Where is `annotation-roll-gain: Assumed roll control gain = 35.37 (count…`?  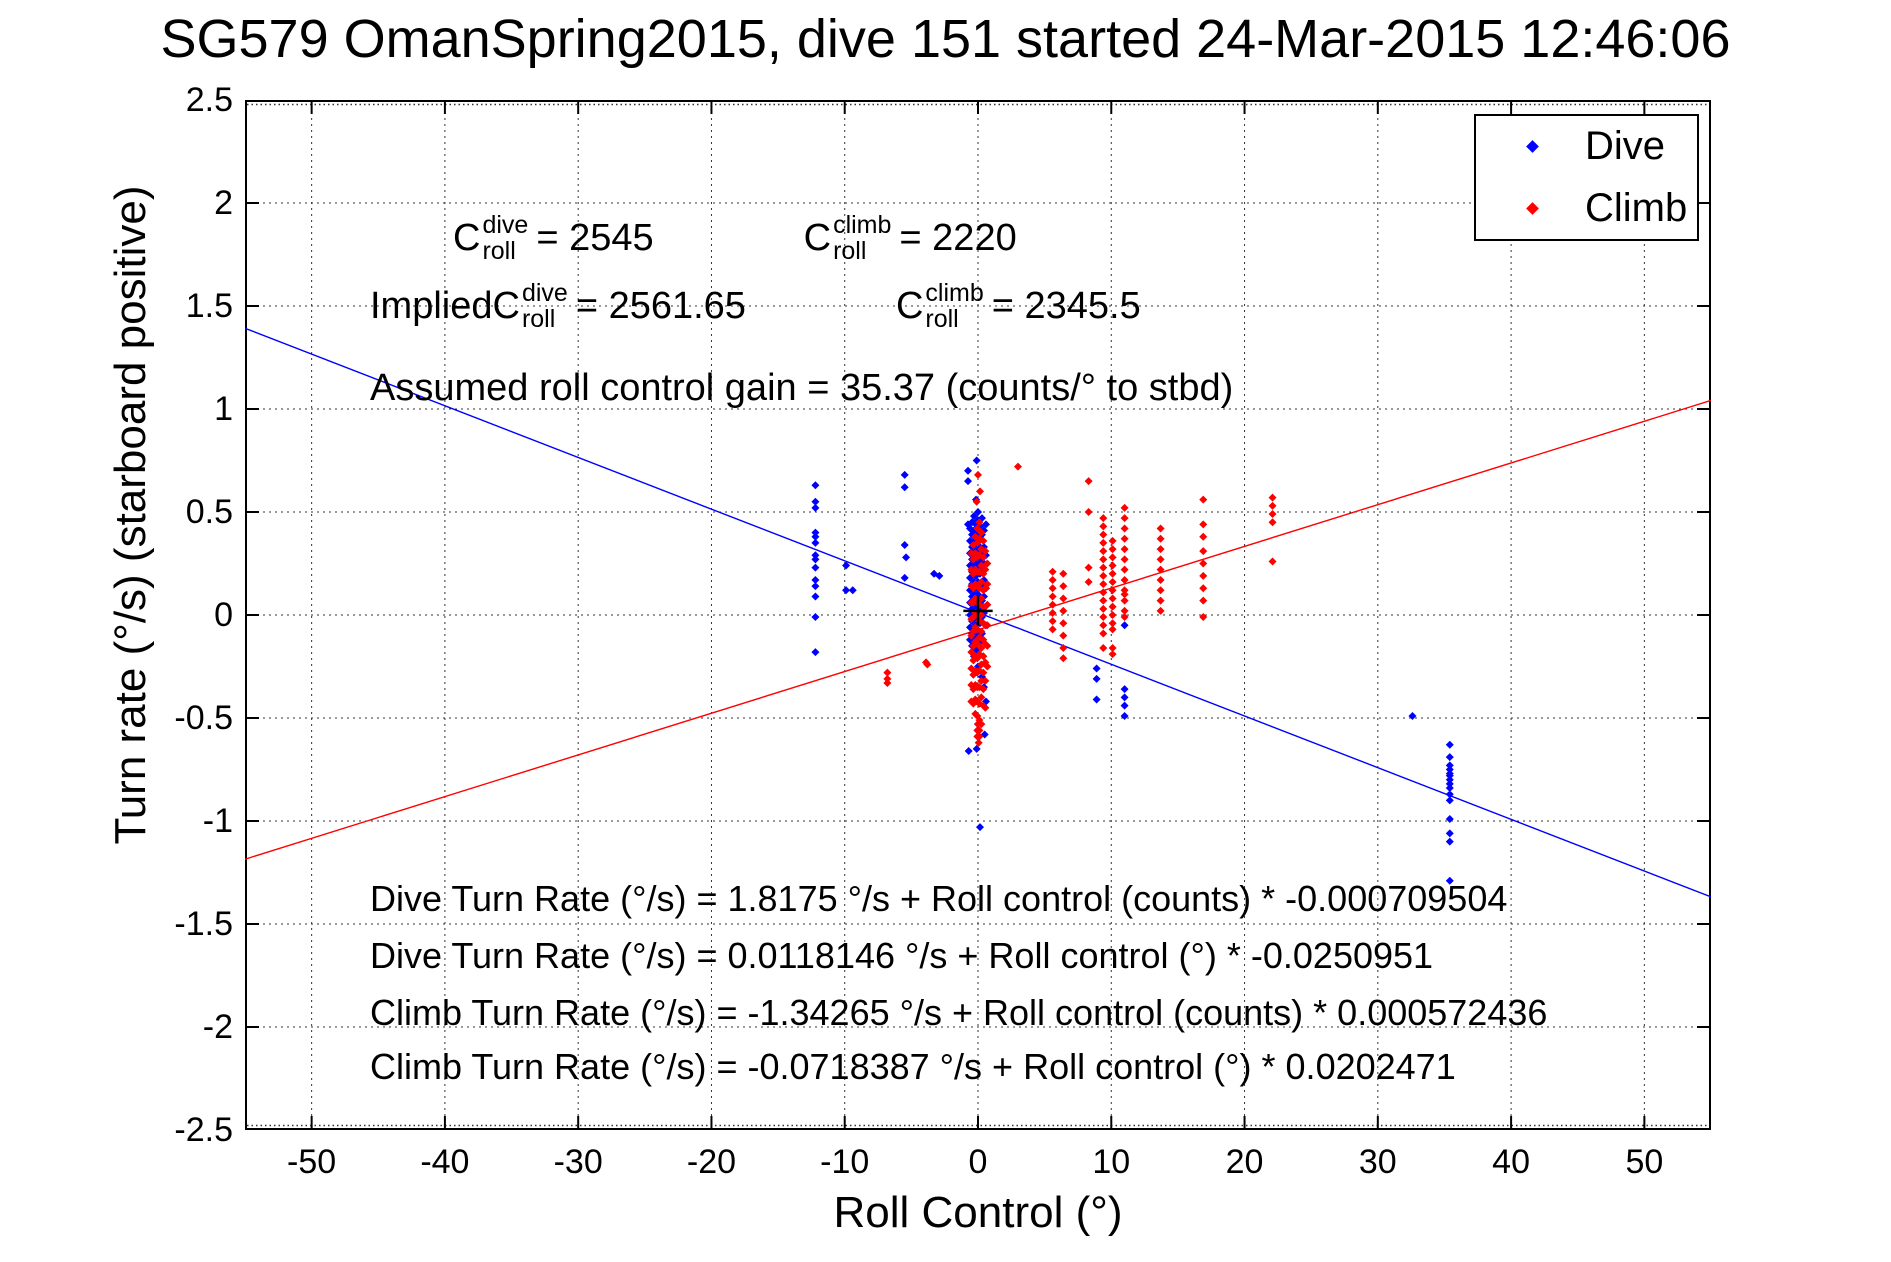
annotation-roll-gain: Assumed roll control gain = 35.37 (count… is located at coordinates (802, 388).